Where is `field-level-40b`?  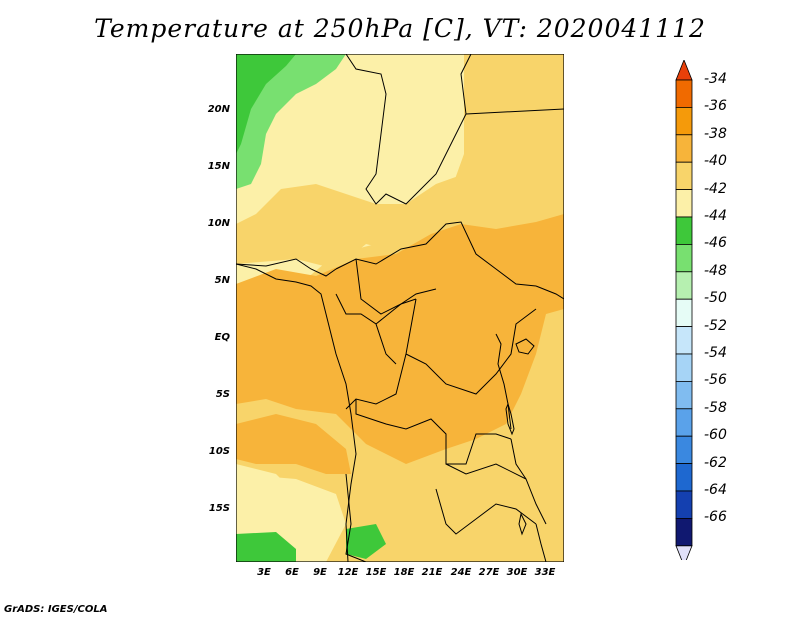
field-level-40b is located at coordinates (351, 221).